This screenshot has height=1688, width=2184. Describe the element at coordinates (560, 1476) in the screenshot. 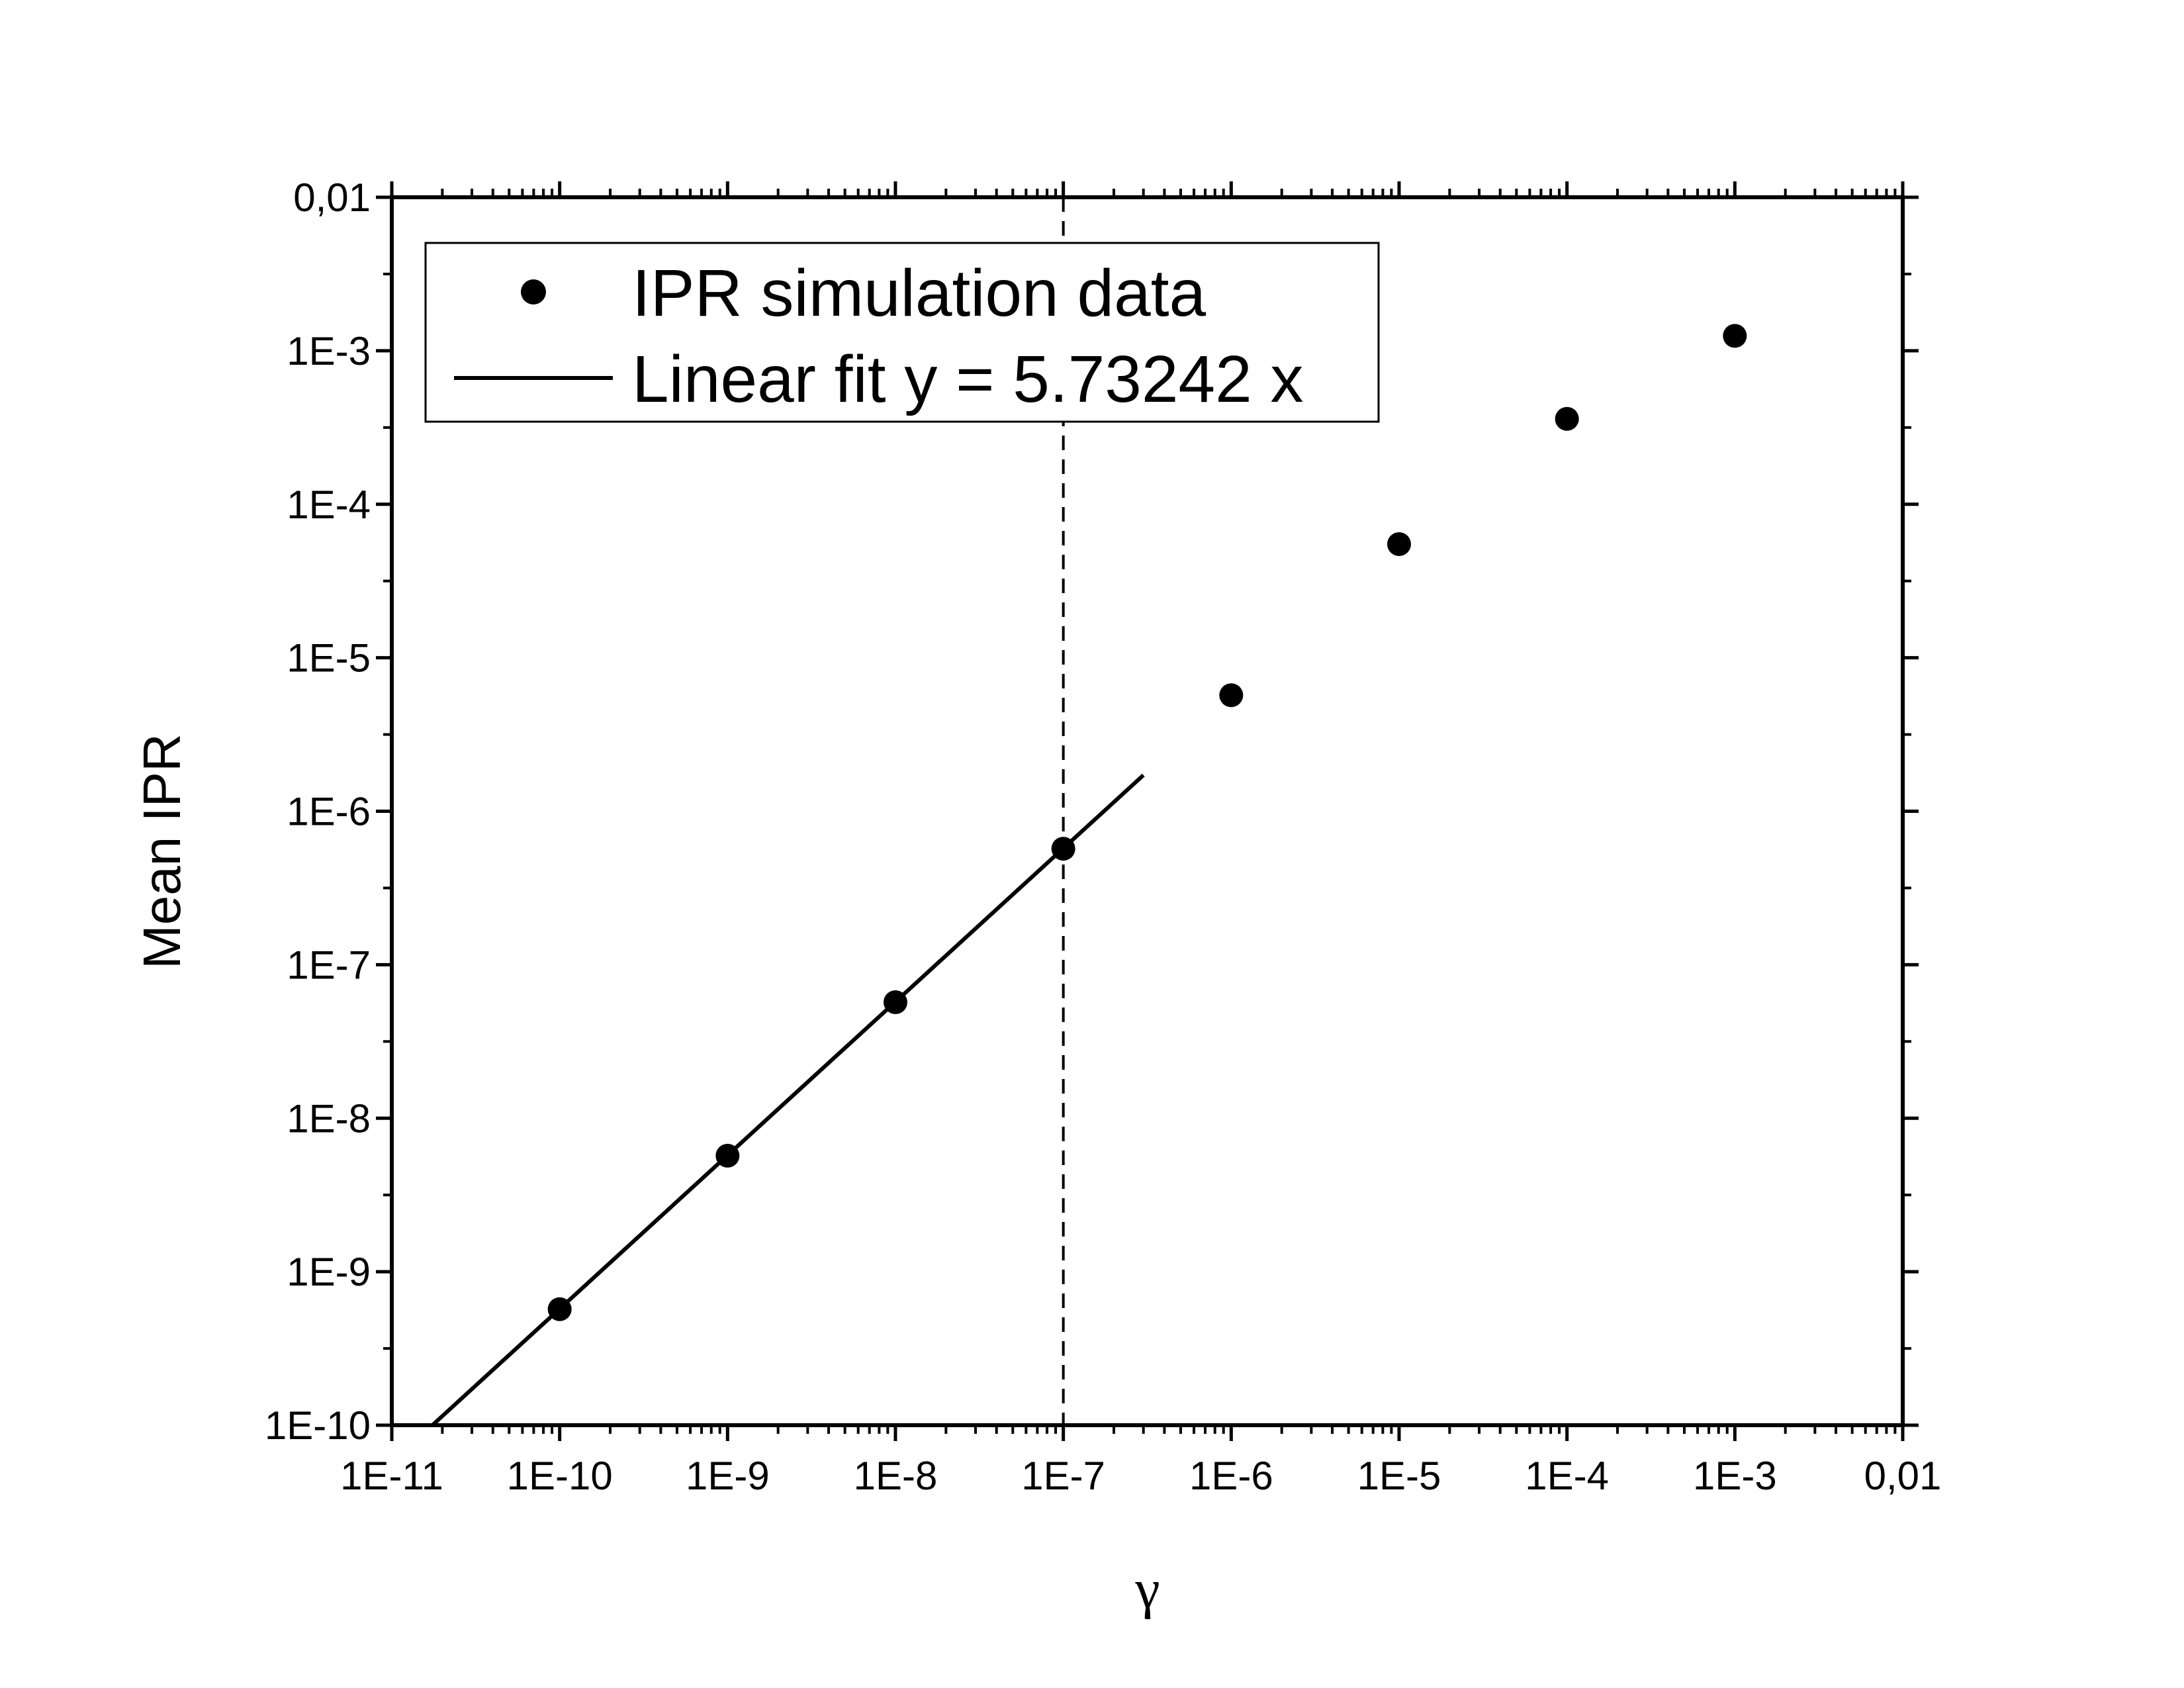

I see `x-tick-label: 1E-10` at that location.